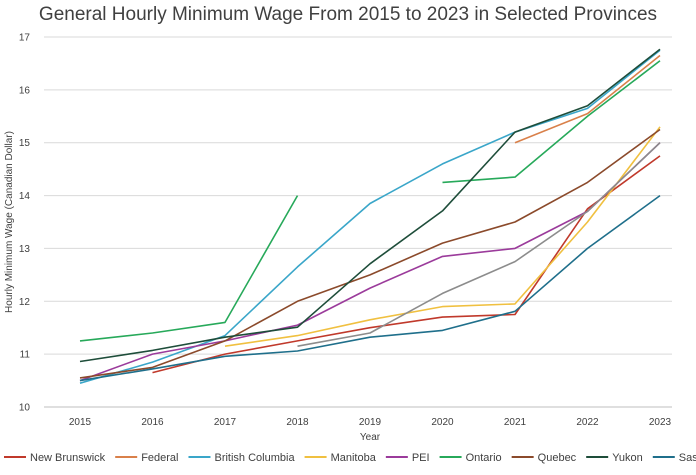 Image resolution: width=696 pixels, height=475 pixels. What do you see at coordinates (25, 408) in the screenshot?
I see `y-tick-label: 10` at bounding box center [25, 408].